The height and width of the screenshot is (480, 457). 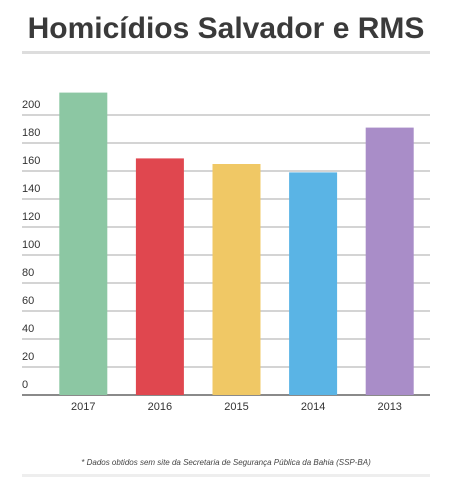 I want to click on y-tick-label: 20, so click(x=28, y=357).